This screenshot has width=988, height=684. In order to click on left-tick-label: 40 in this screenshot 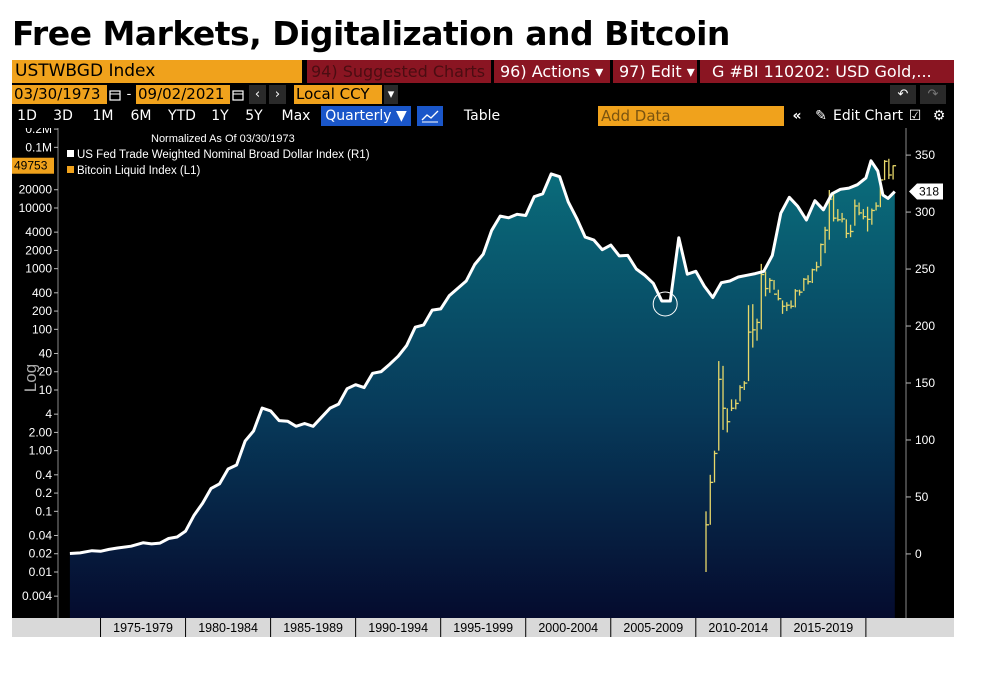, I will do `click(46, 353)`.